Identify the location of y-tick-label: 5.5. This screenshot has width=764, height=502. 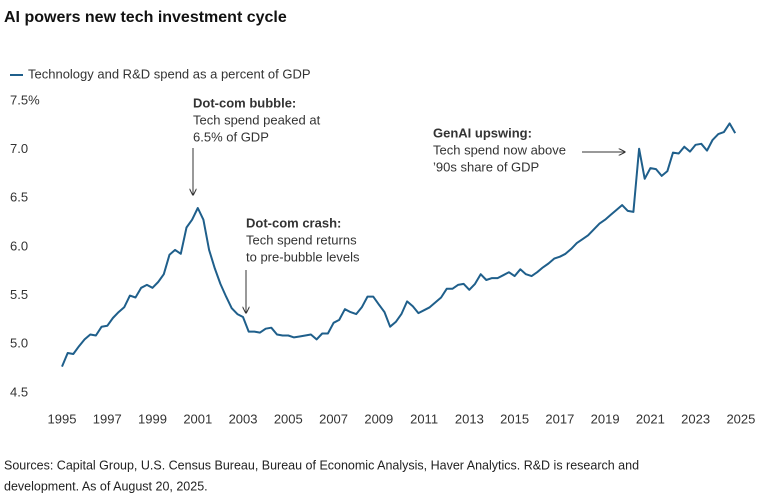
(19, 294).